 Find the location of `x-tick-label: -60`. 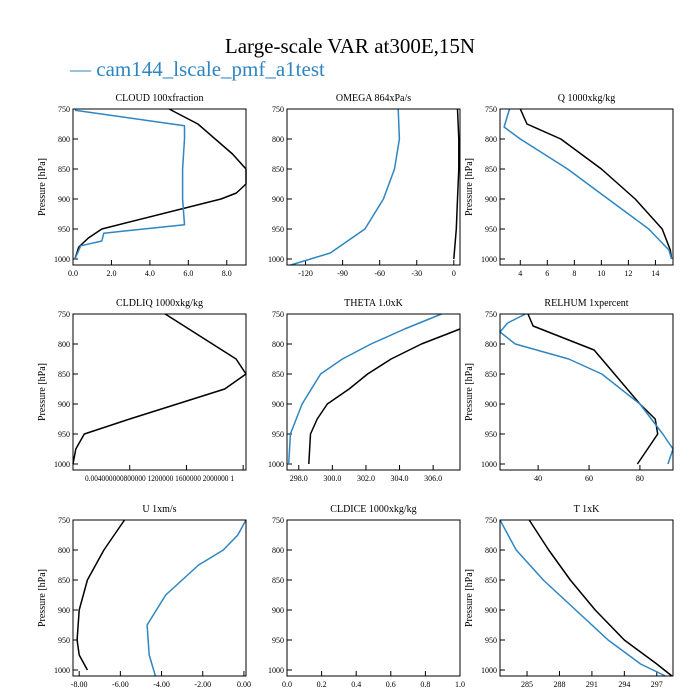

x-tick-label: -60 is located at coordinates (379, 273).